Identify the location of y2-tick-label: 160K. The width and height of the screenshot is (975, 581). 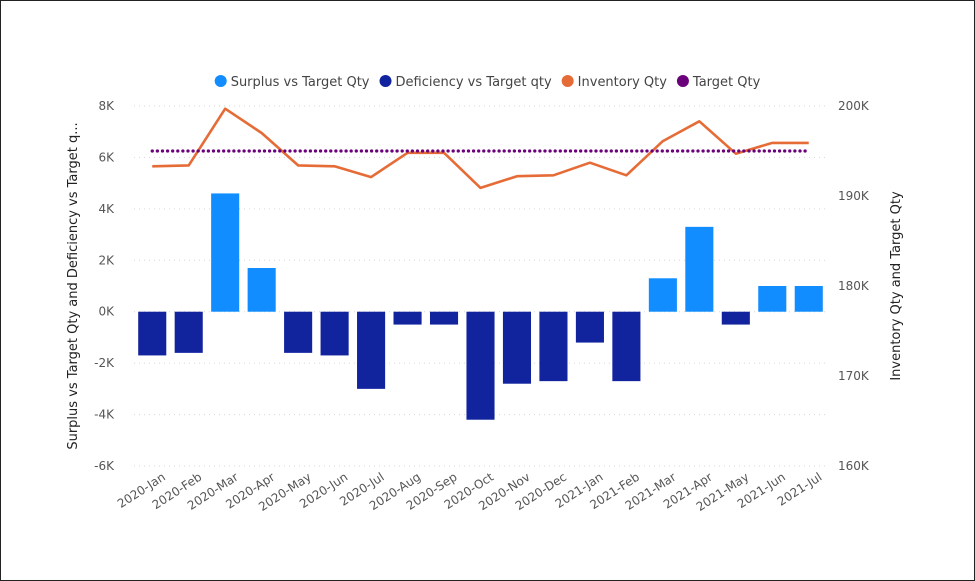
(854, 466).